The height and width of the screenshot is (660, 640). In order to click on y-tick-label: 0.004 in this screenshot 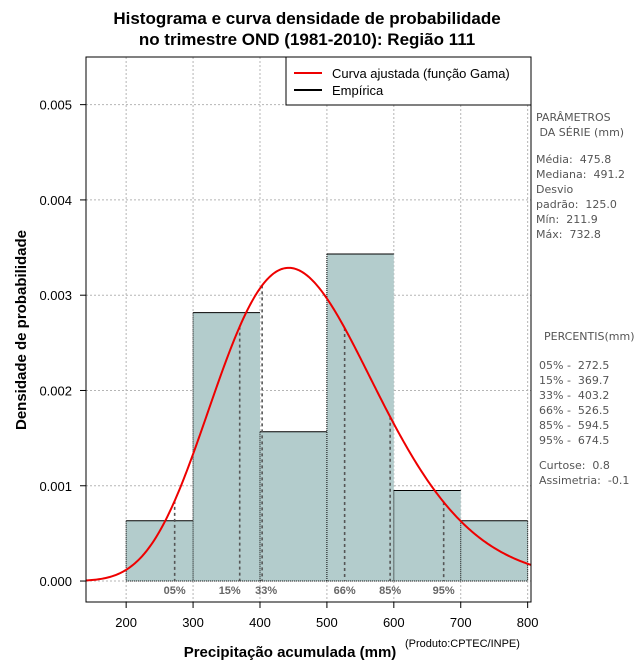, I will do `click(55, 200)`.